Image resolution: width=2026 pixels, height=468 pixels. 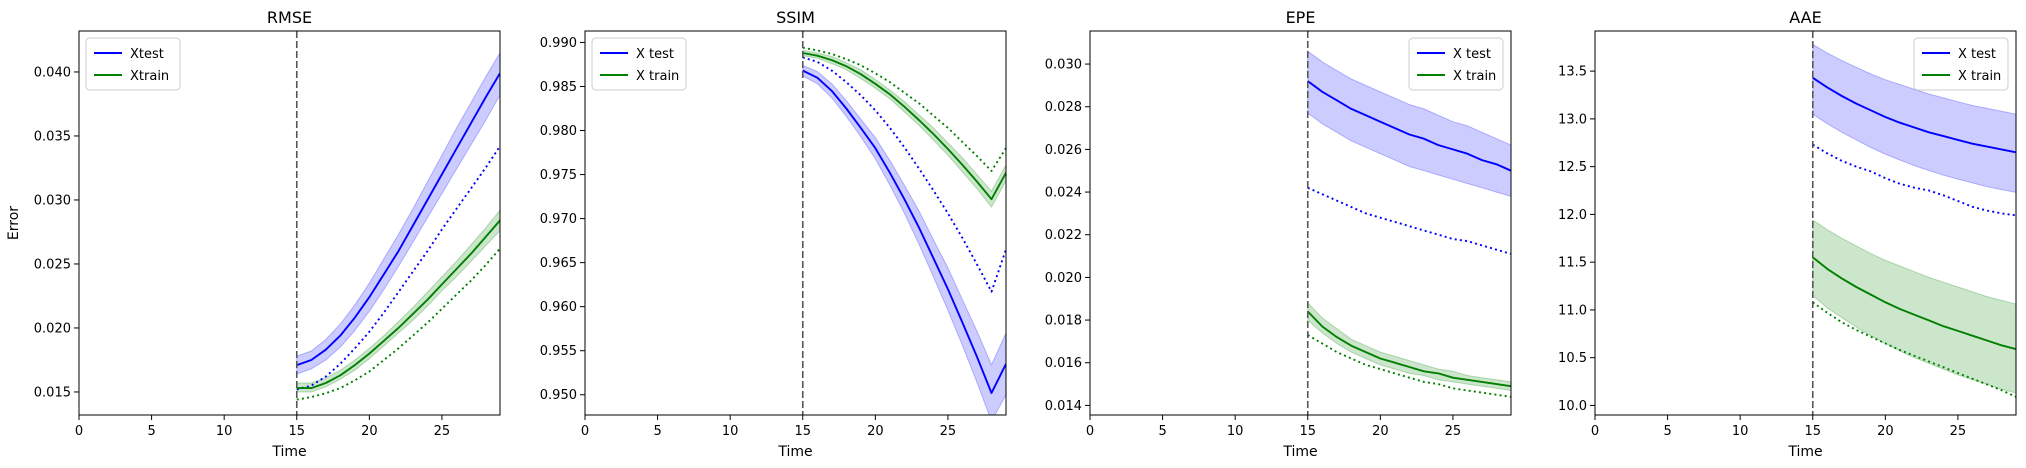 I want to click on y-tick-label: 0.955, so click(x=558, y=351).